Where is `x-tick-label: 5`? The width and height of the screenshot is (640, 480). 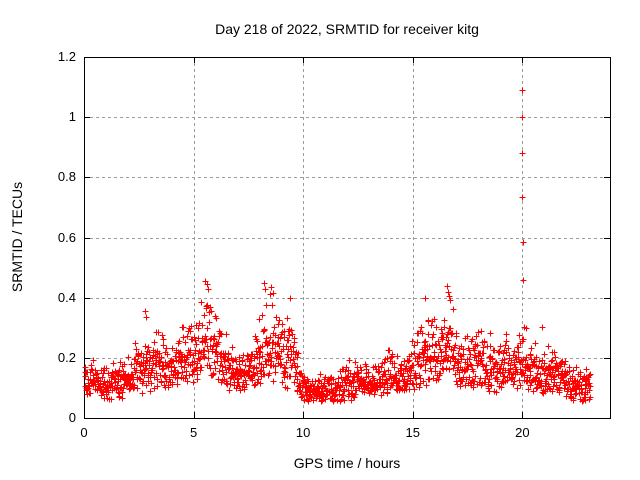
x-tick-label: 5 is located at coordinates (193, 432).